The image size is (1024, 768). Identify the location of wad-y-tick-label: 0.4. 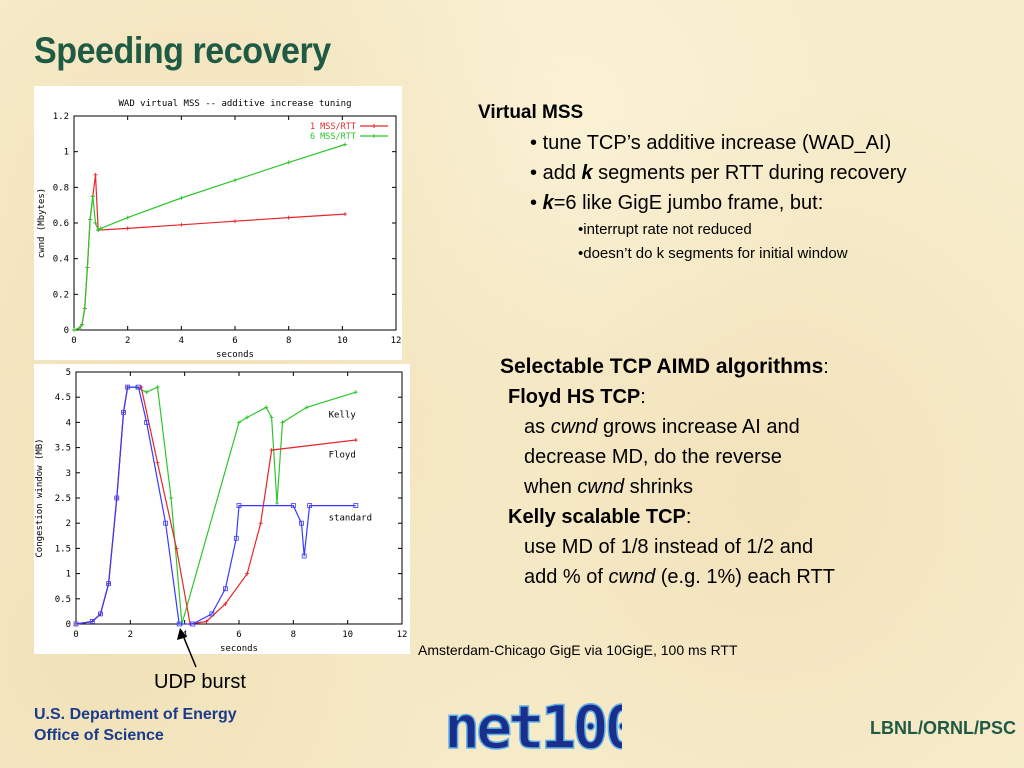
(61, 260).